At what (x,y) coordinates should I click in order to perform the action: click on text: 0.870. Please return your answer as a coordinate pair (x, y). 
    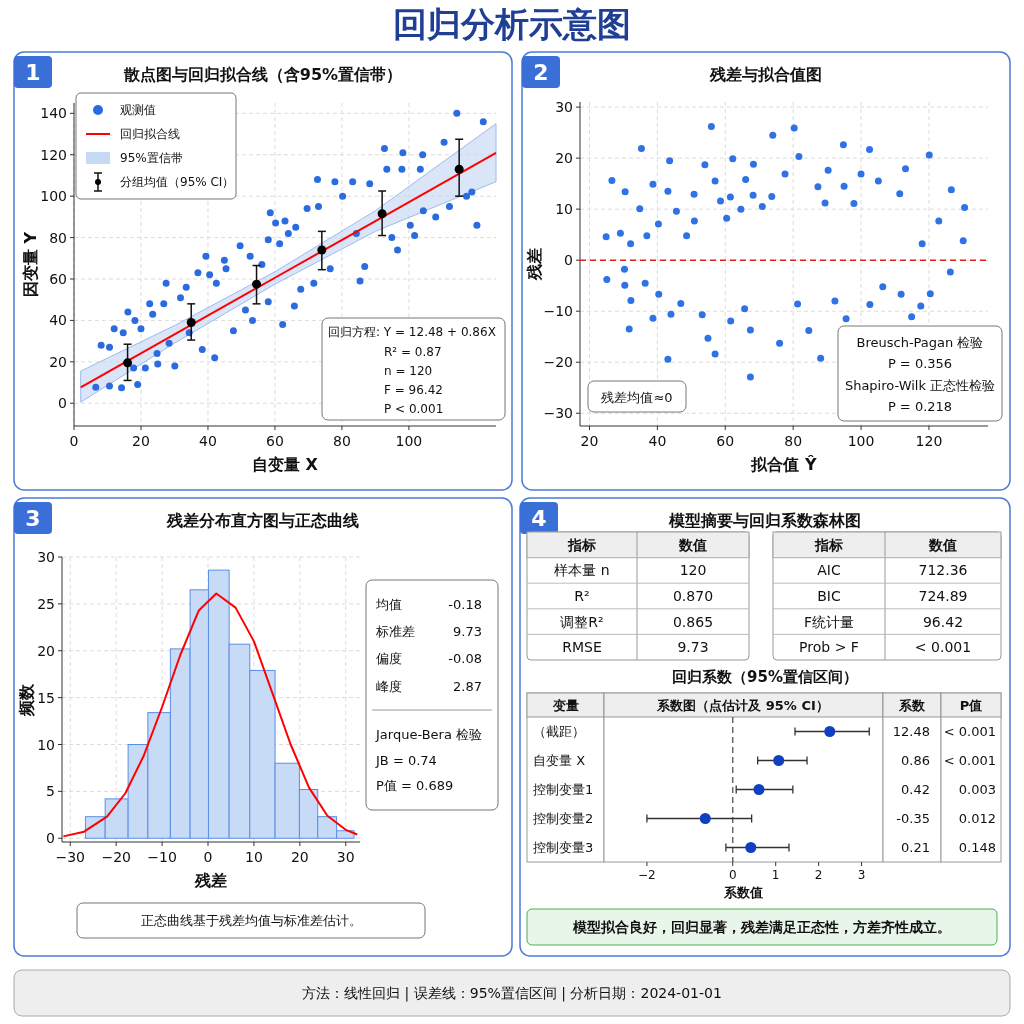
    Looking at the image, I should click on (693, 596).